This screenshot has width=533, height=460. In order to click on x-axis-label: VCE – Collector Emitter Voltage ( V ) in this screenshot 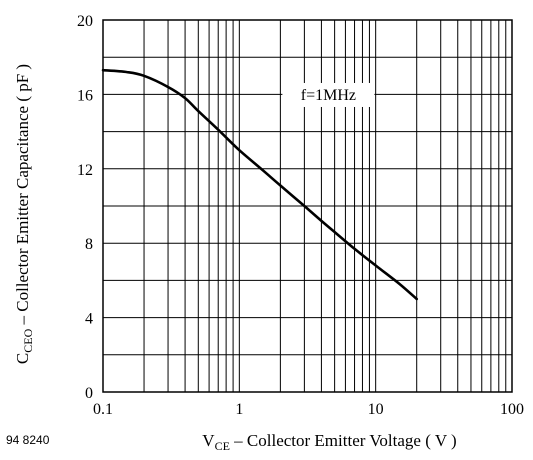, I will do `click(329, 442)`.